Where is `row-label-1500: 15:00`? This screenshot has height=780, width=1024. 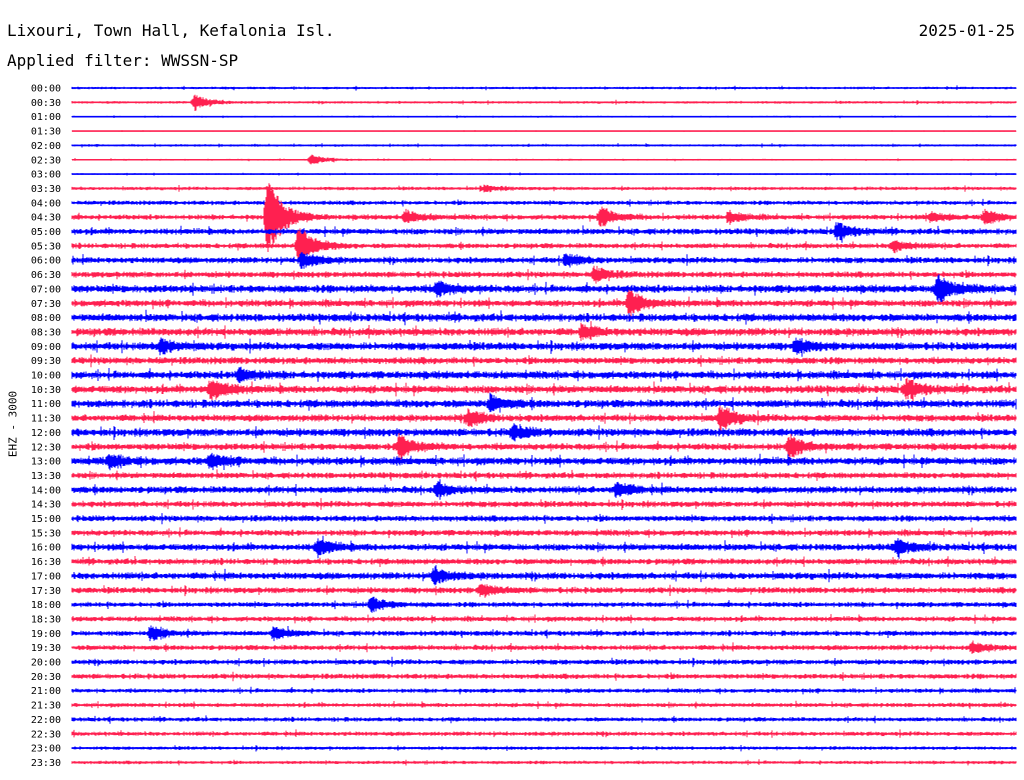 row-label-1500: 15:00 is located at coordinates (46, 519).